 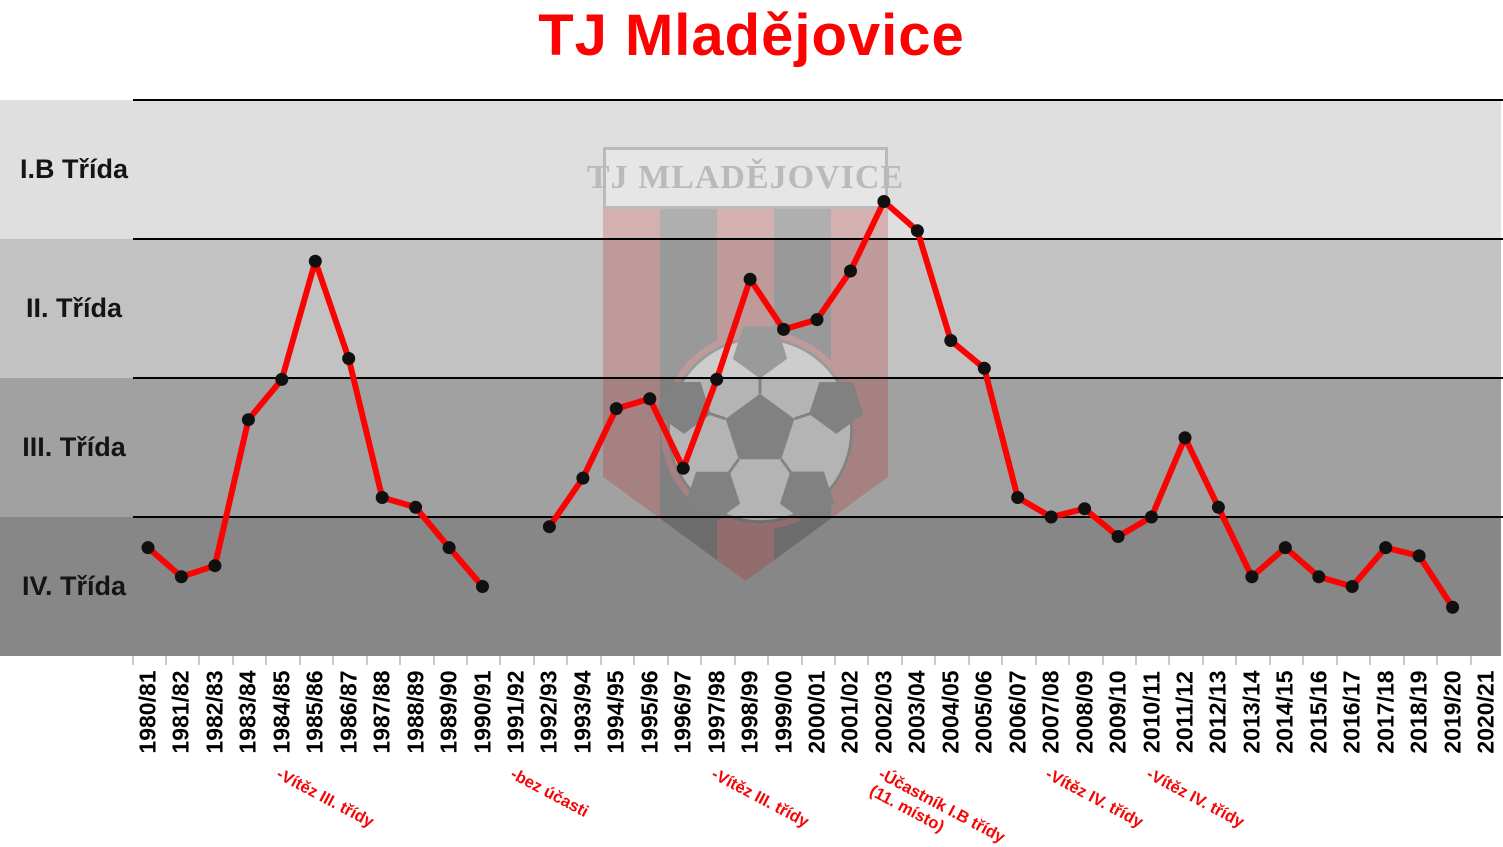 I want to click on crest-name-banner: TJ MLADĚJOVICE, so click(x=745, y=178).